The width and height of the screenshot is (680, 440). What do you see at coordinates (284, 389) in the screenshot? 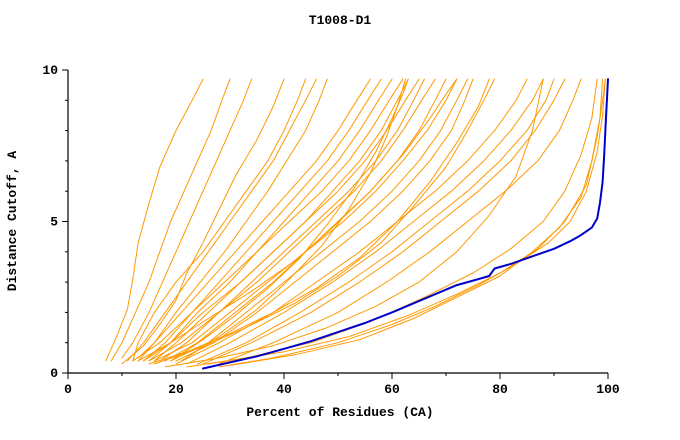
I see `x-tick-label: 40` at bounding box center [284, 389].